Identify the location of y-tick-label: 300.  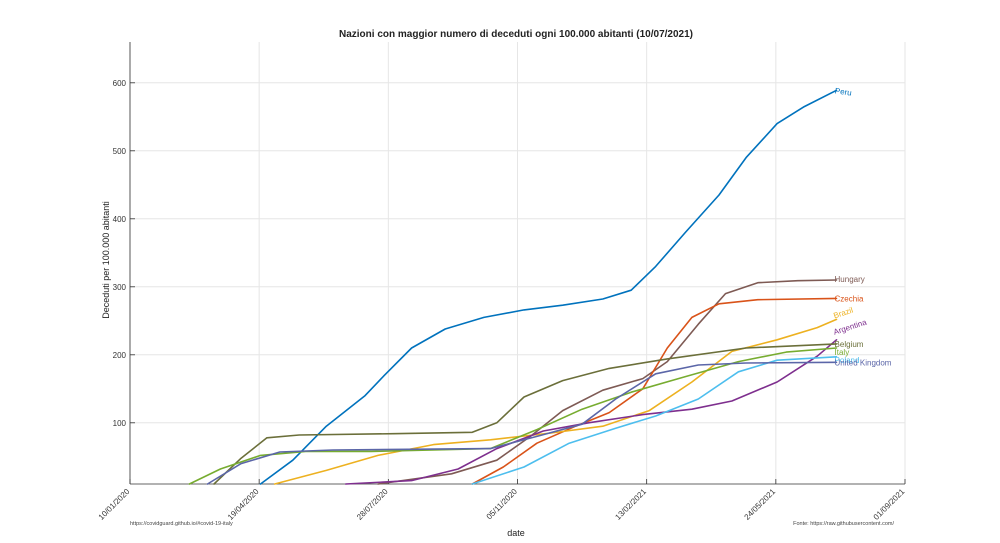
(120, 287).